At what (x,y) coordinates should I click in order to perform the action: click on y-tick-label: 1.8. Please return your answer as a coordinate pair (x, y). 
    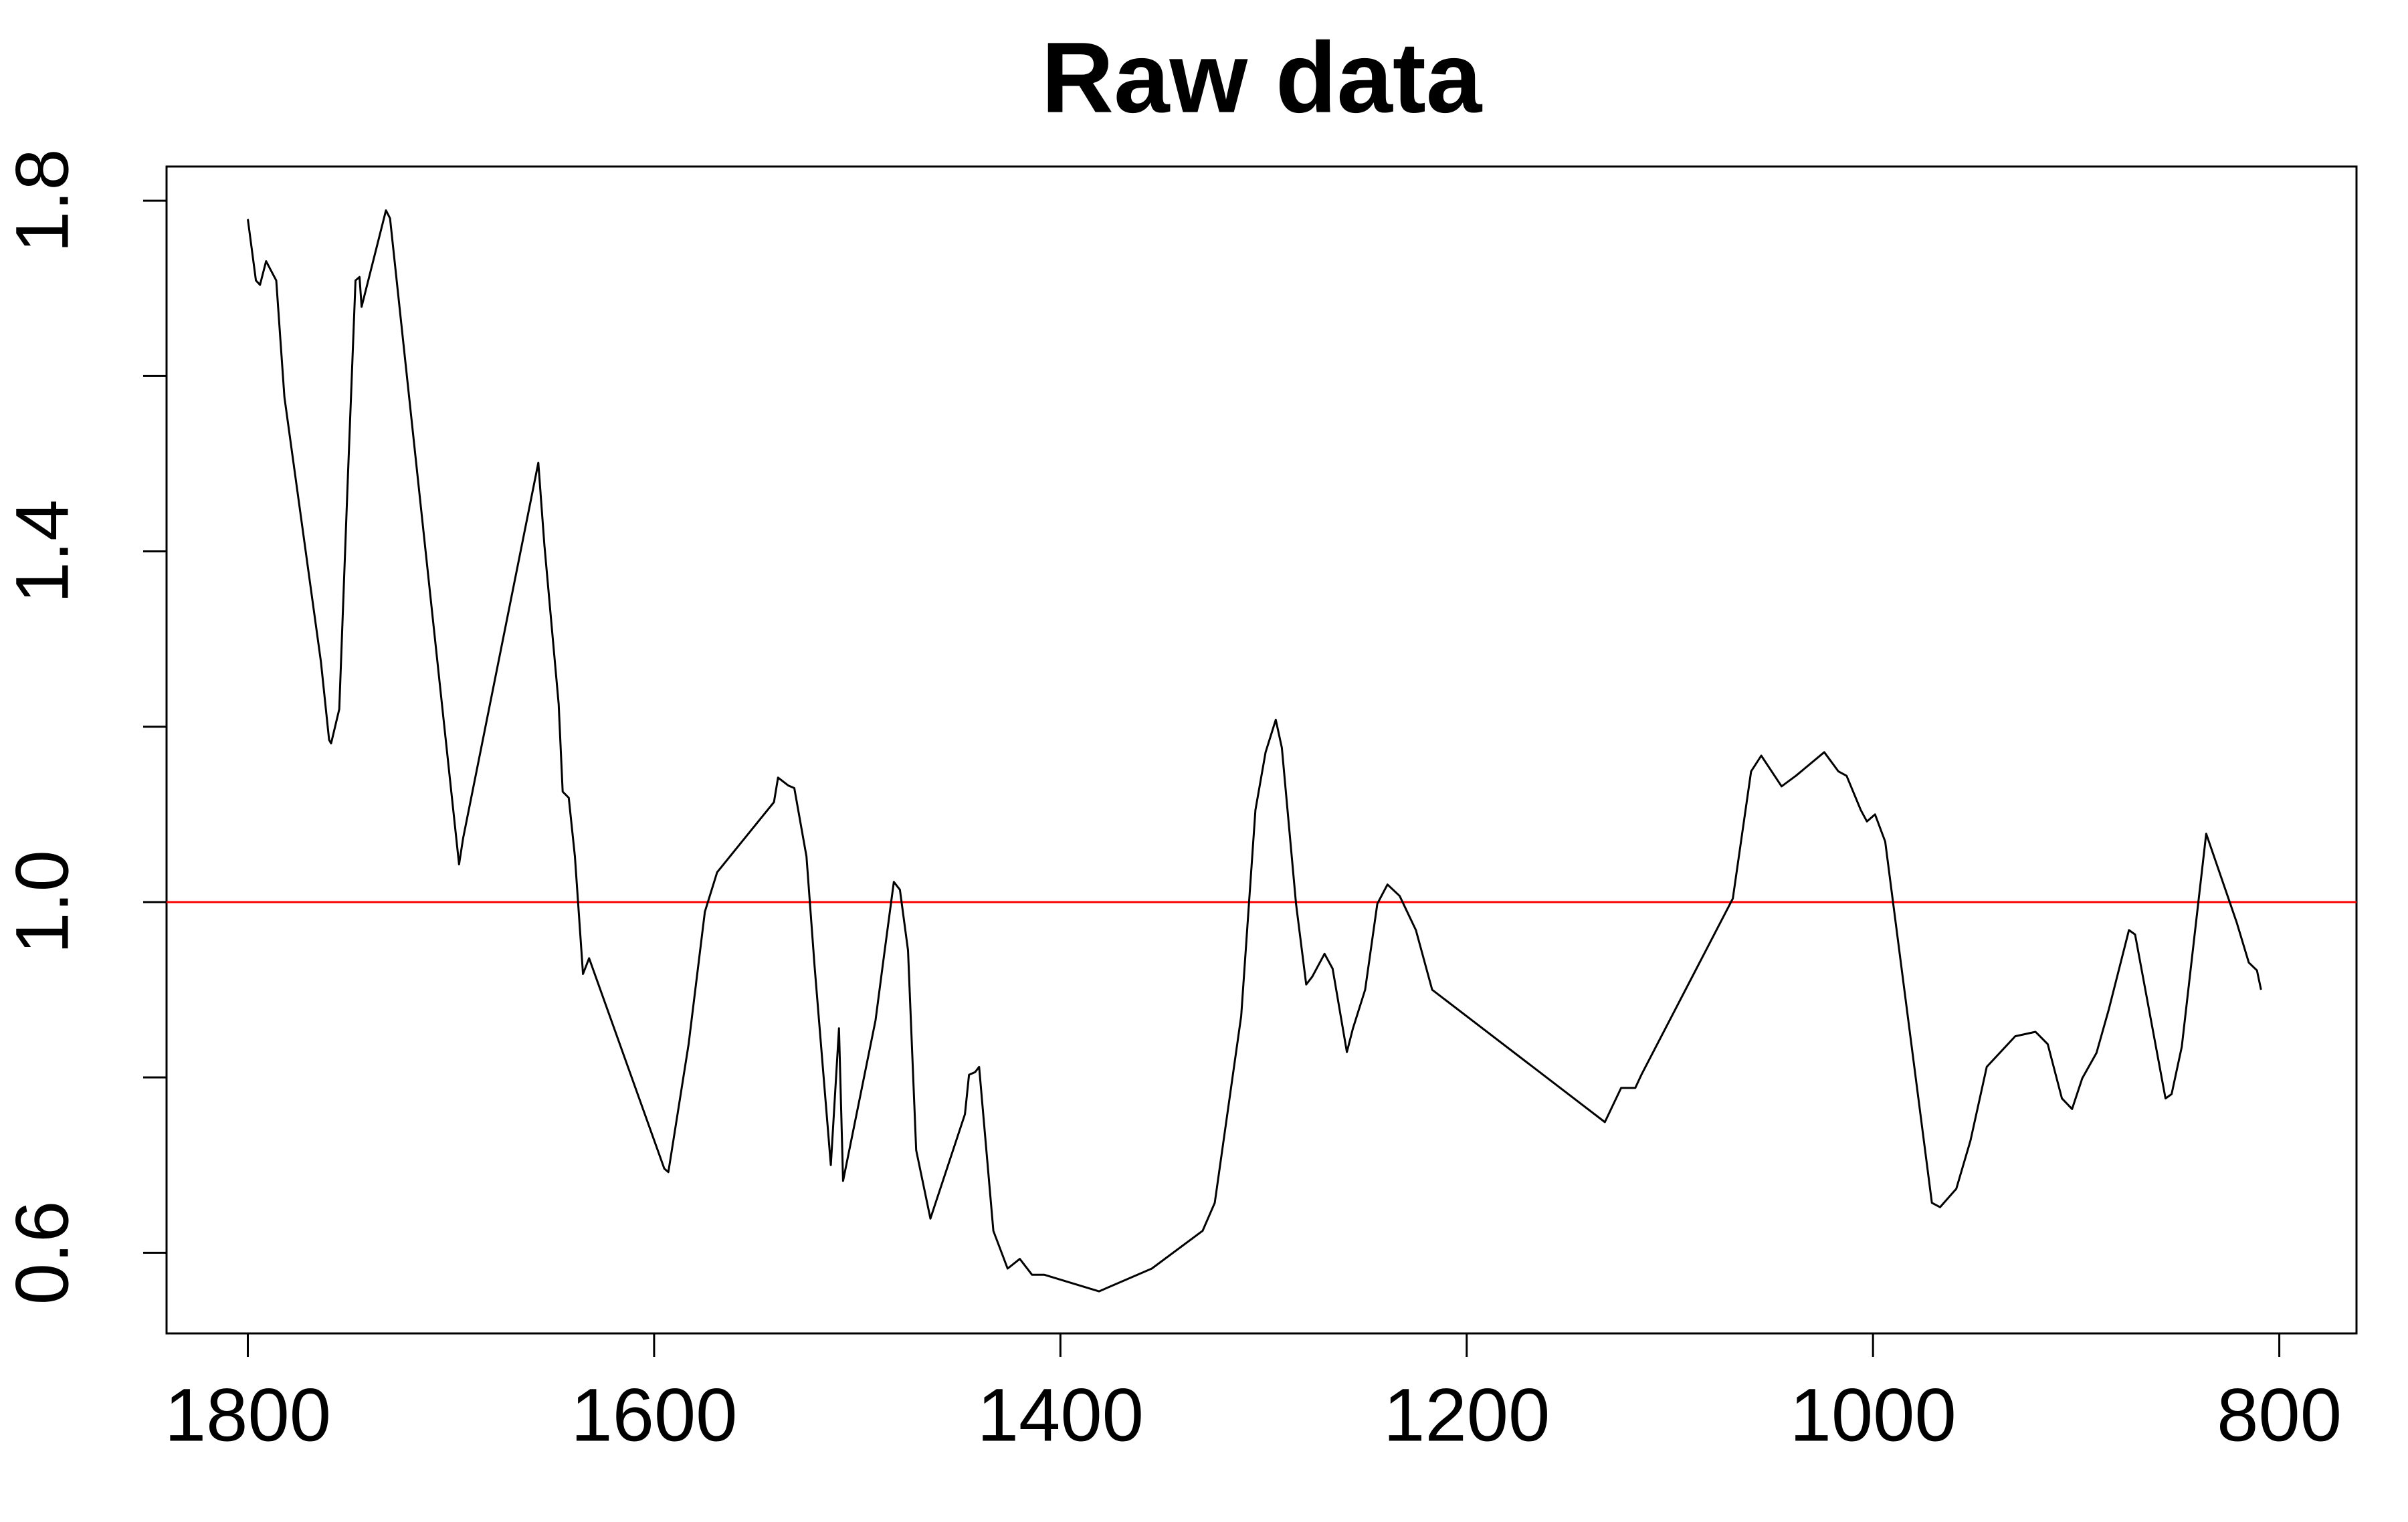
    Looking at the image, I should click on (42, 200).